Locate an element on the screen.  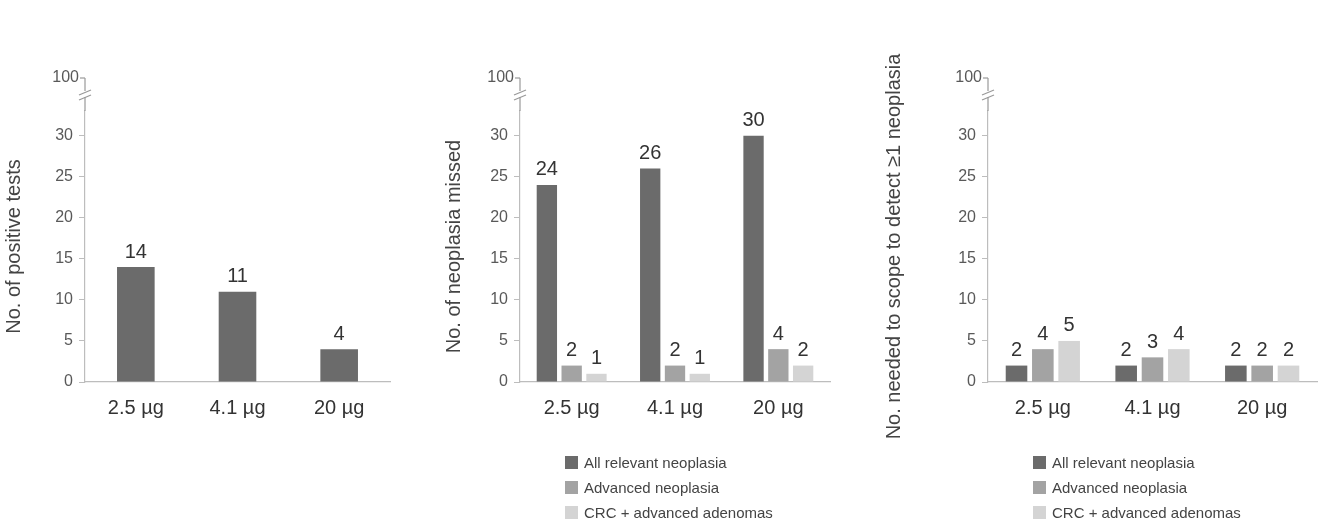
data-label: 11 is located at coordinates (237, 275).